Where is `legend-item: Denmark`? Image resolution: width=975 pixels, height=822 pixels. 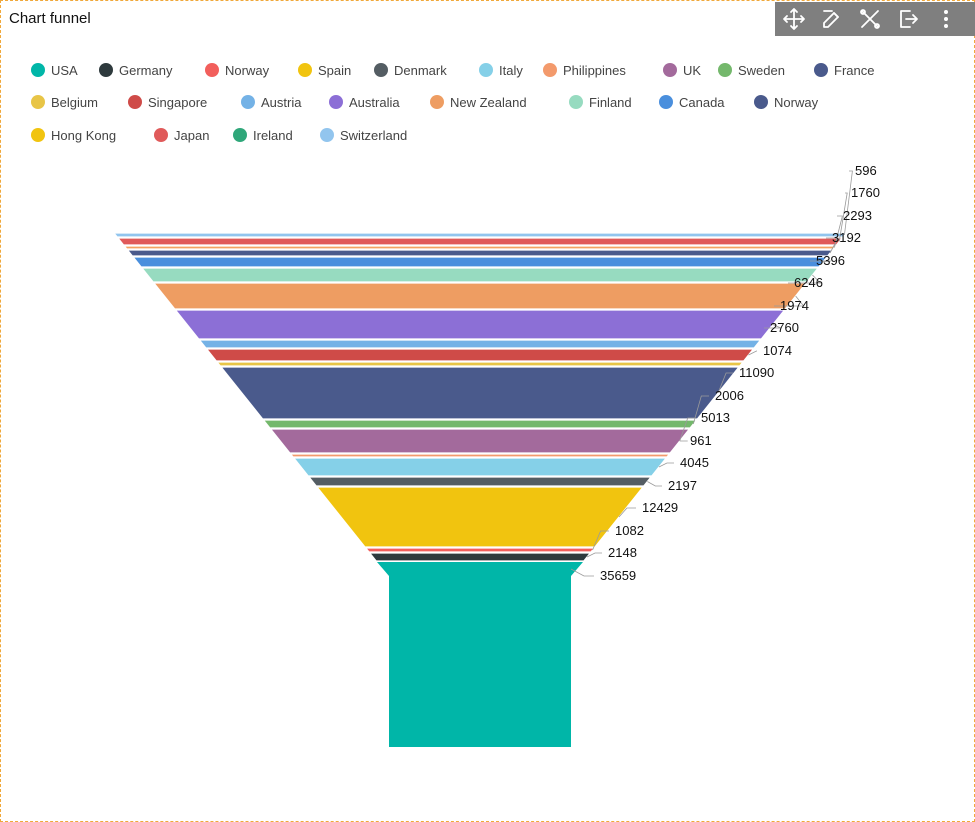 legend-item: Denmark is located at coordinates (410, 70).